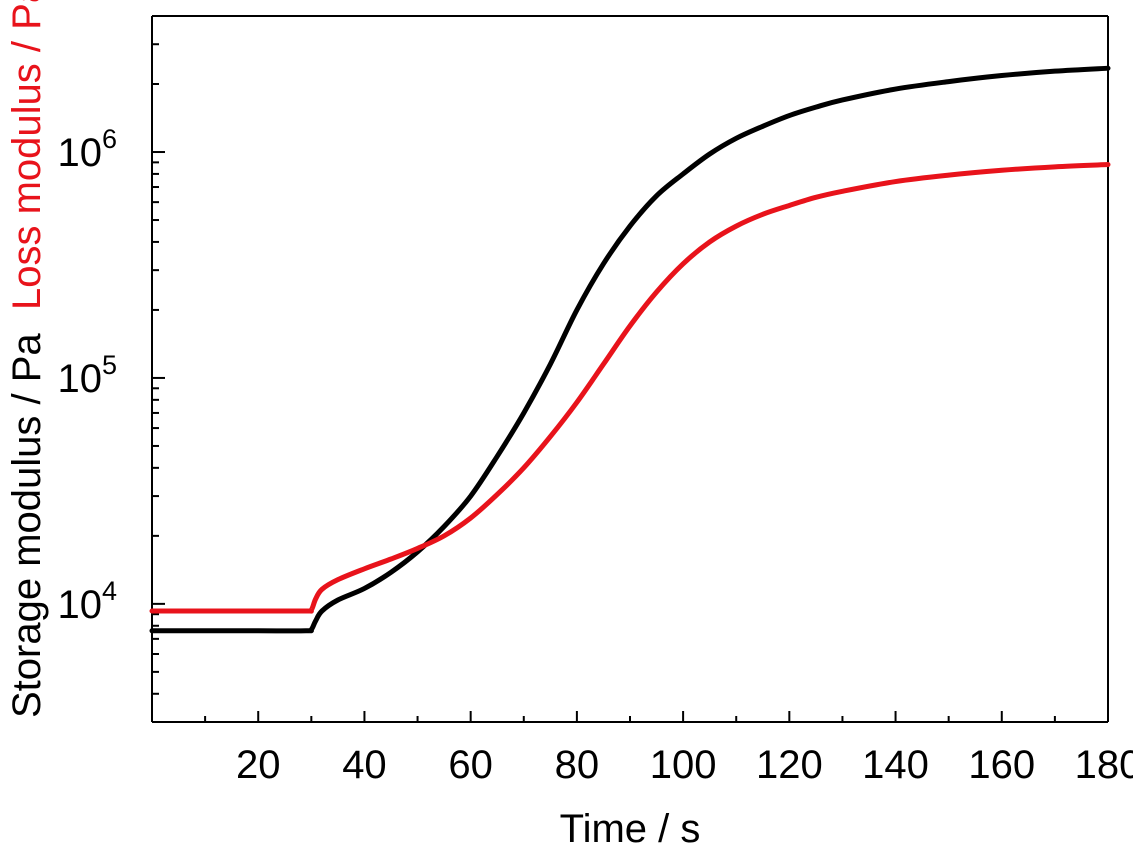  I want to click on x-tick-label: 140, so click(895, 765).